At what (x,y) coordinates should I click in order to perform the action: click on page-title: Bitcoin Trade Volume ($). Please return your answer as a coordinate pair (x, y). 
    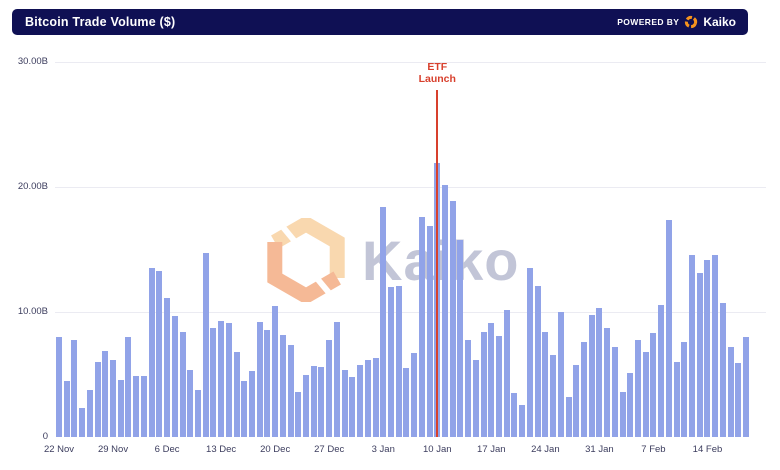
    Looking at the image, I should click on (100, 22).